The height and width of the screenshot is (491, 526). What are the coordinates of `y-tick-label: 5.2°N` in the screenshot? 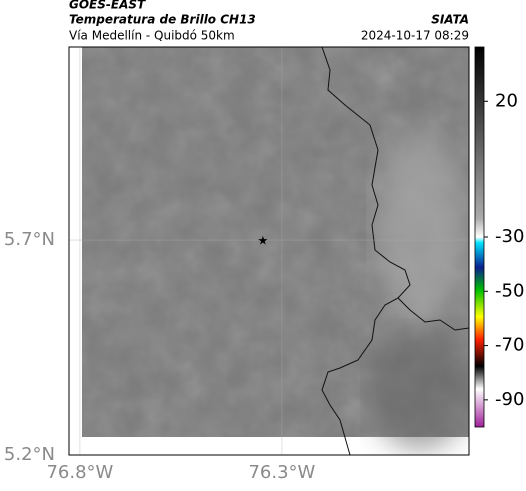 It's located at (29, 454).